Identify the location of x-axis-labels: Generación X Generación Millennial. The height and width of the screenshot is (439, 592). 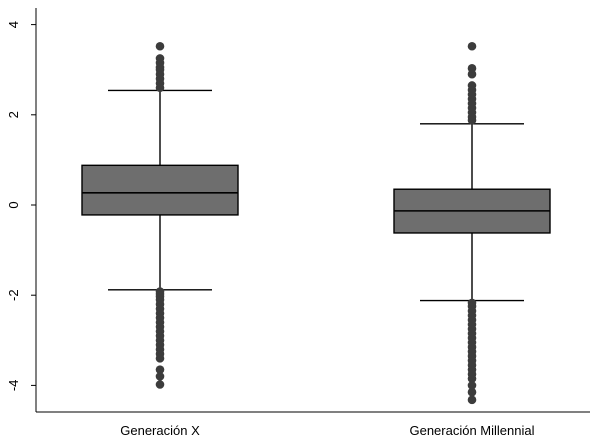
(327, 430).